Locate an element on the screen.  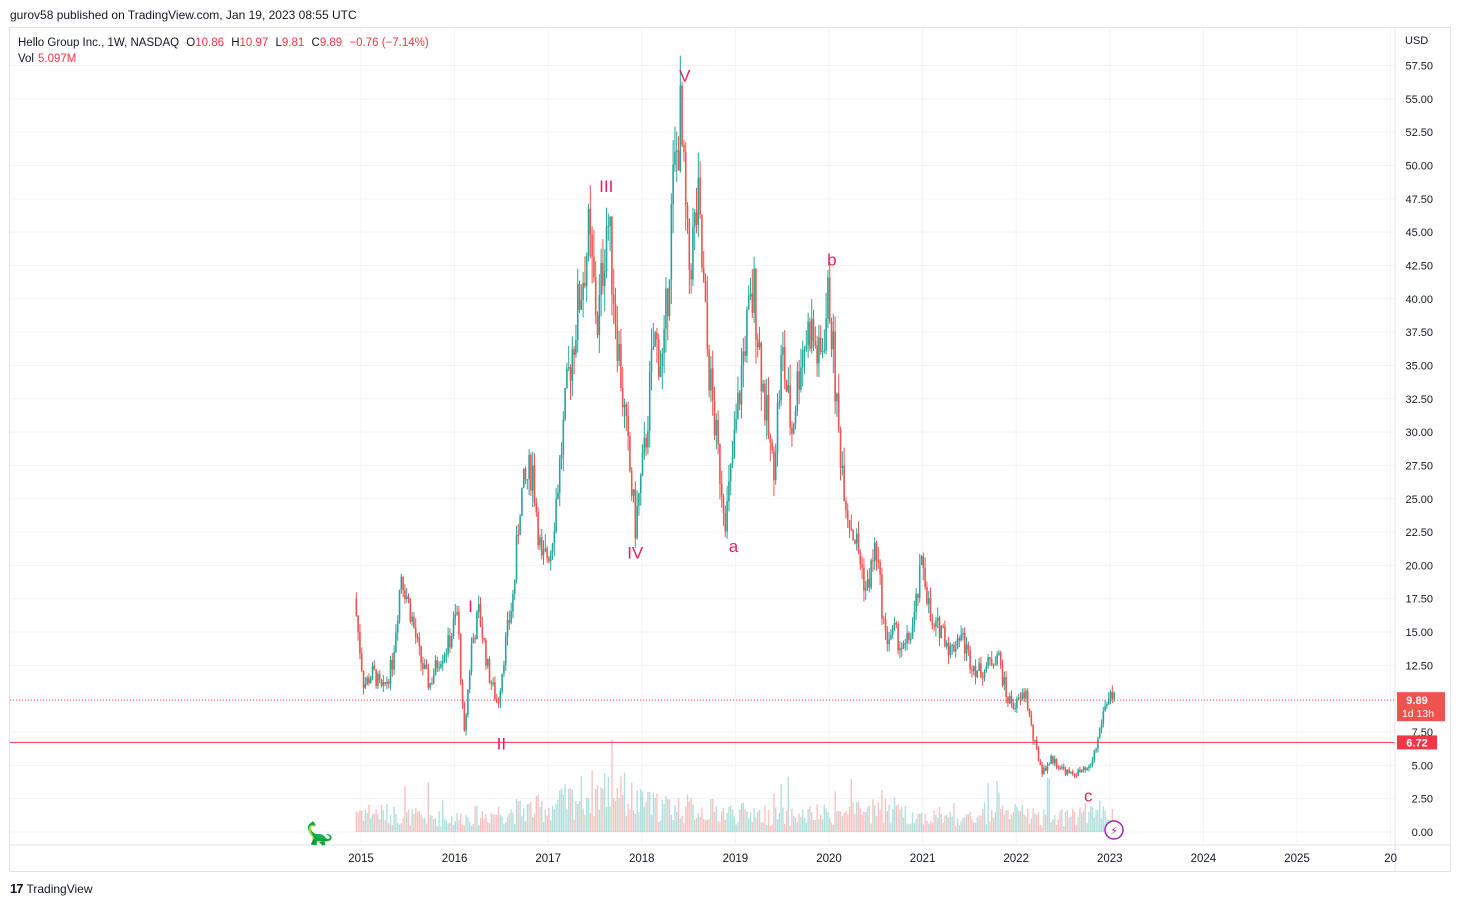
y-tick-label: 20.00 is located at coordinates (1419, 566).